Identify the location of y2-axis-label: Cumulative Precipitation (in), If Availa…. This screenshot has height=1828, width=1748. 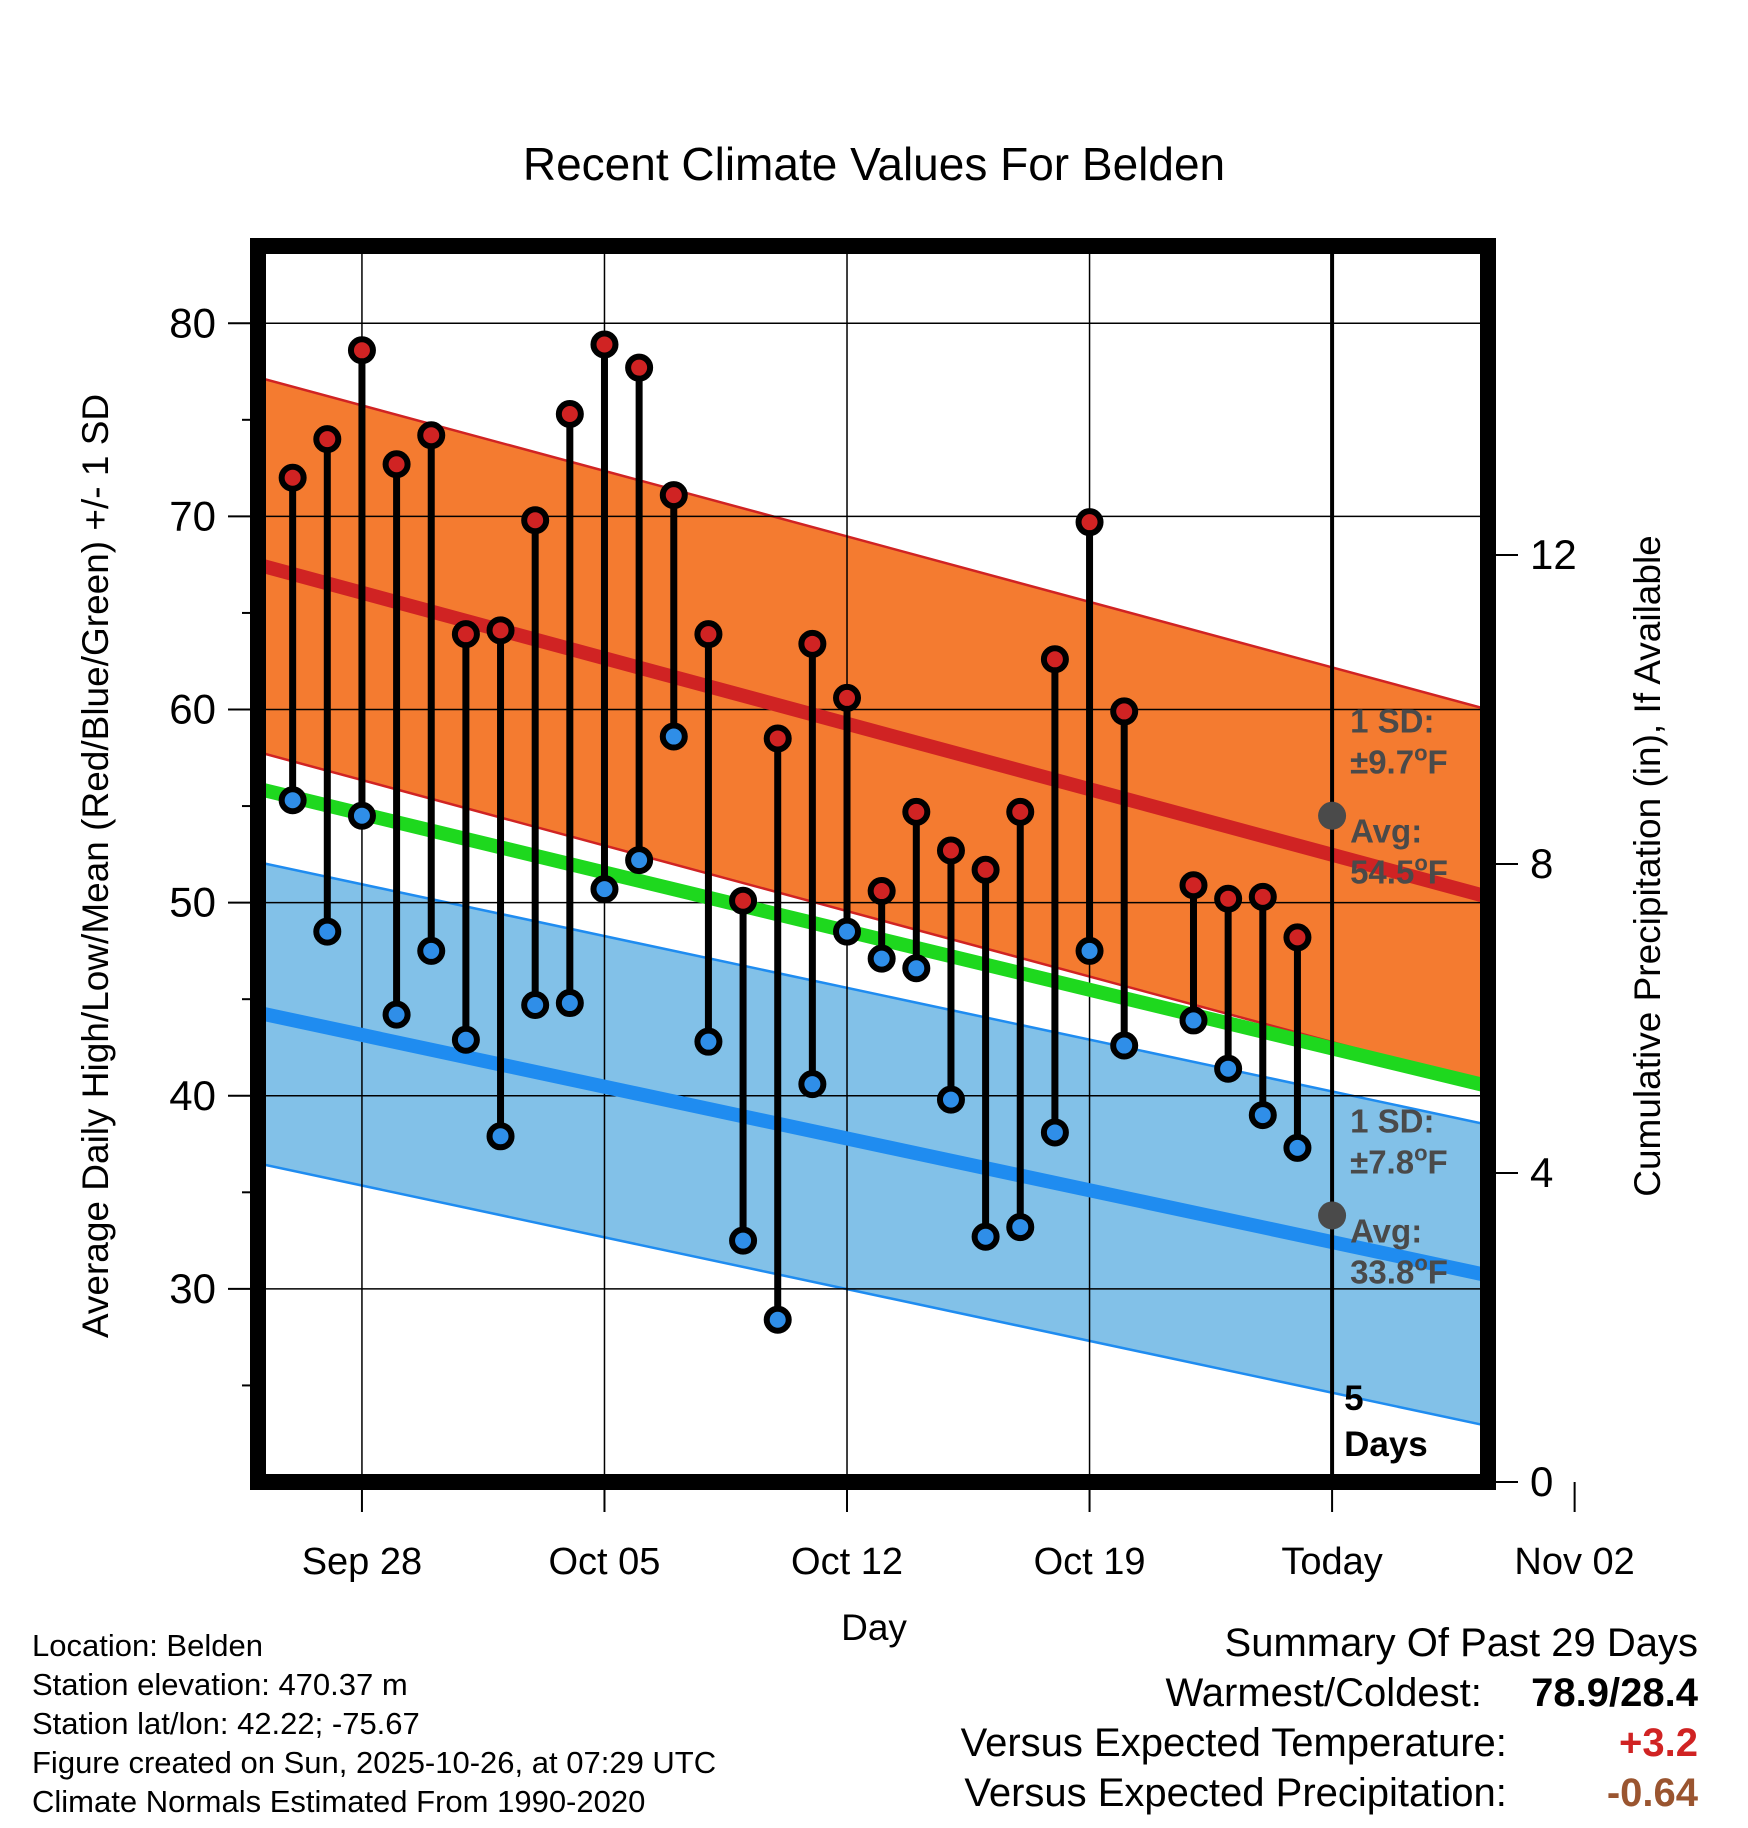
(1647, 866).